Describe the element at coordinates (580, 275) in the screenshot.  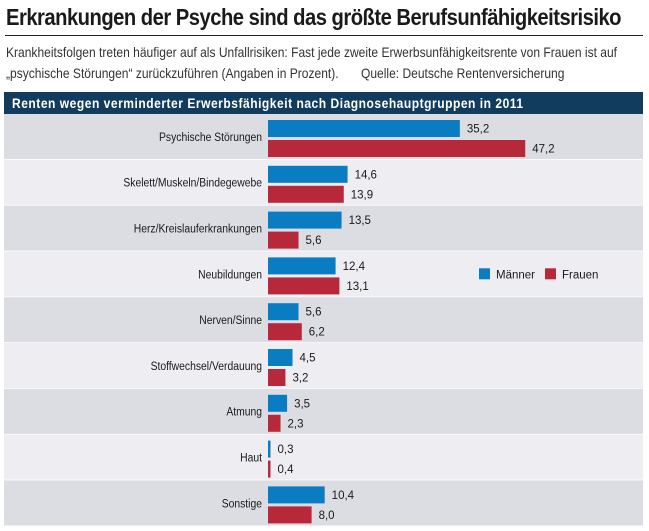
I see `legend-label: Frauen` at that location.